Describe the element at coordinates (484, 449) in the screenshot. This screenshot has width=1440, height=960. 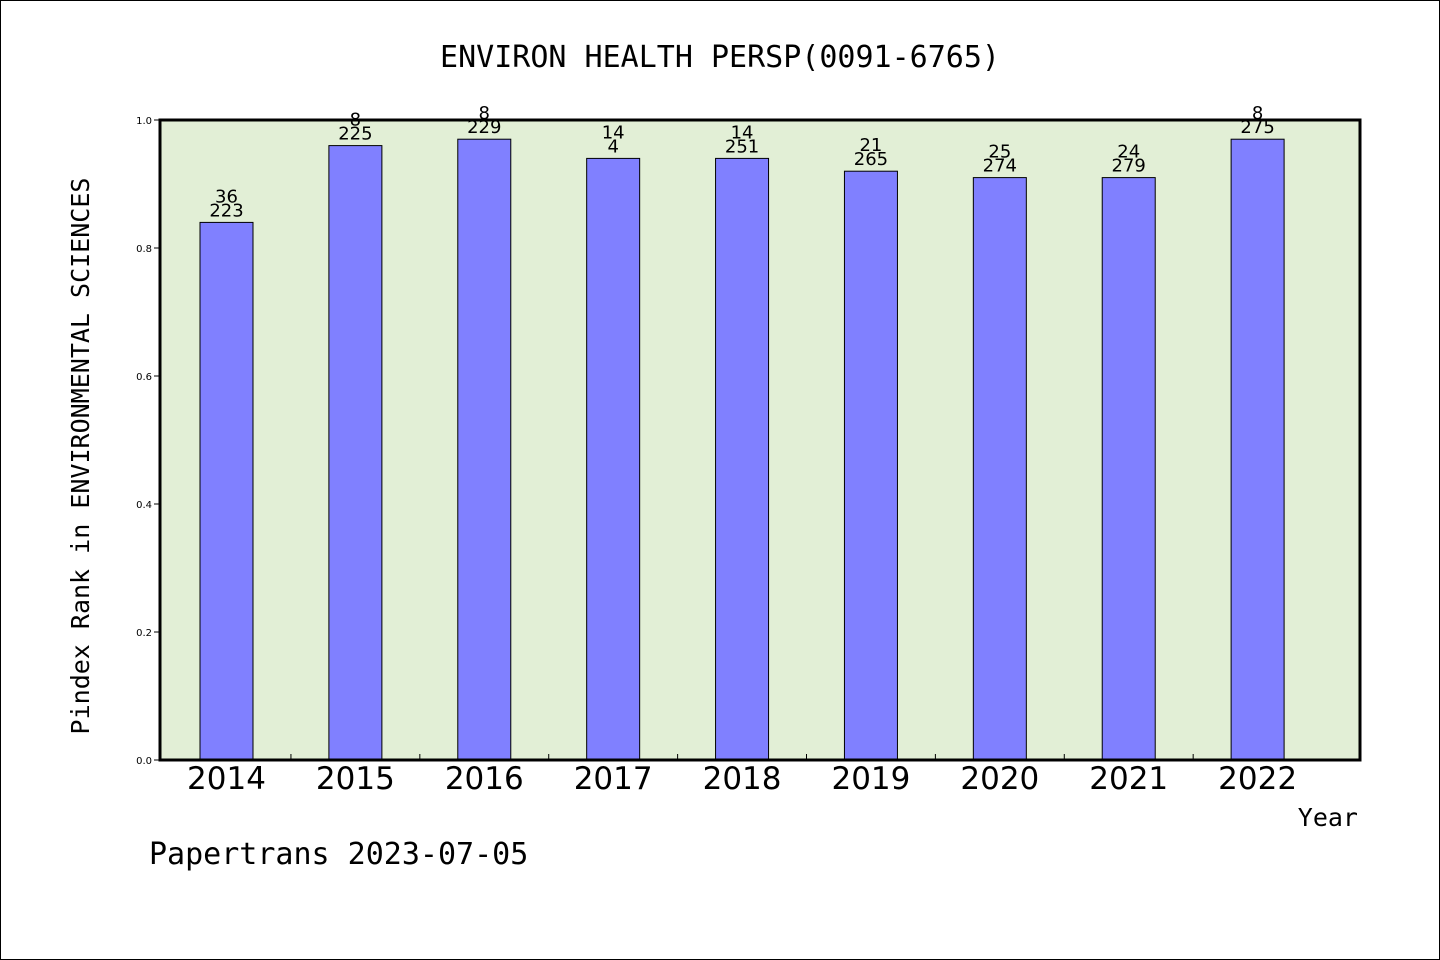
I see `bar-2016` at that location.